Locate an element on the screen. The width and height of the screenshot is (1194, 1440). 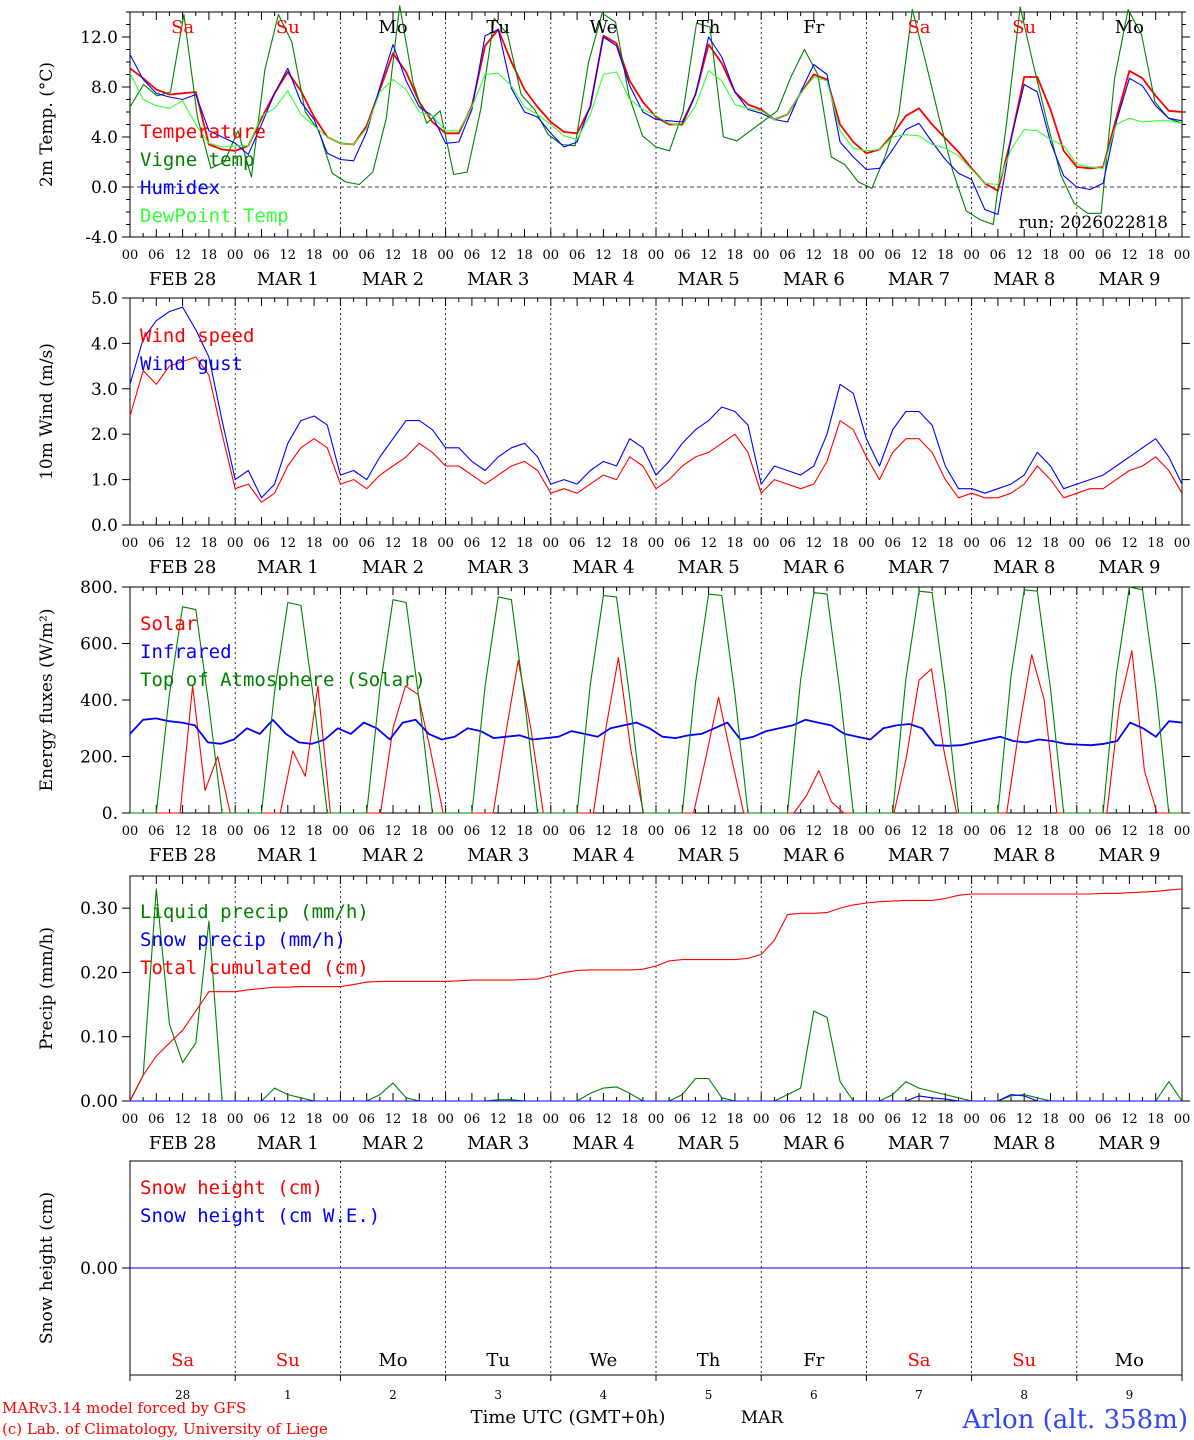
date-label: MAR 6 is located at coordinates (814, 1143).